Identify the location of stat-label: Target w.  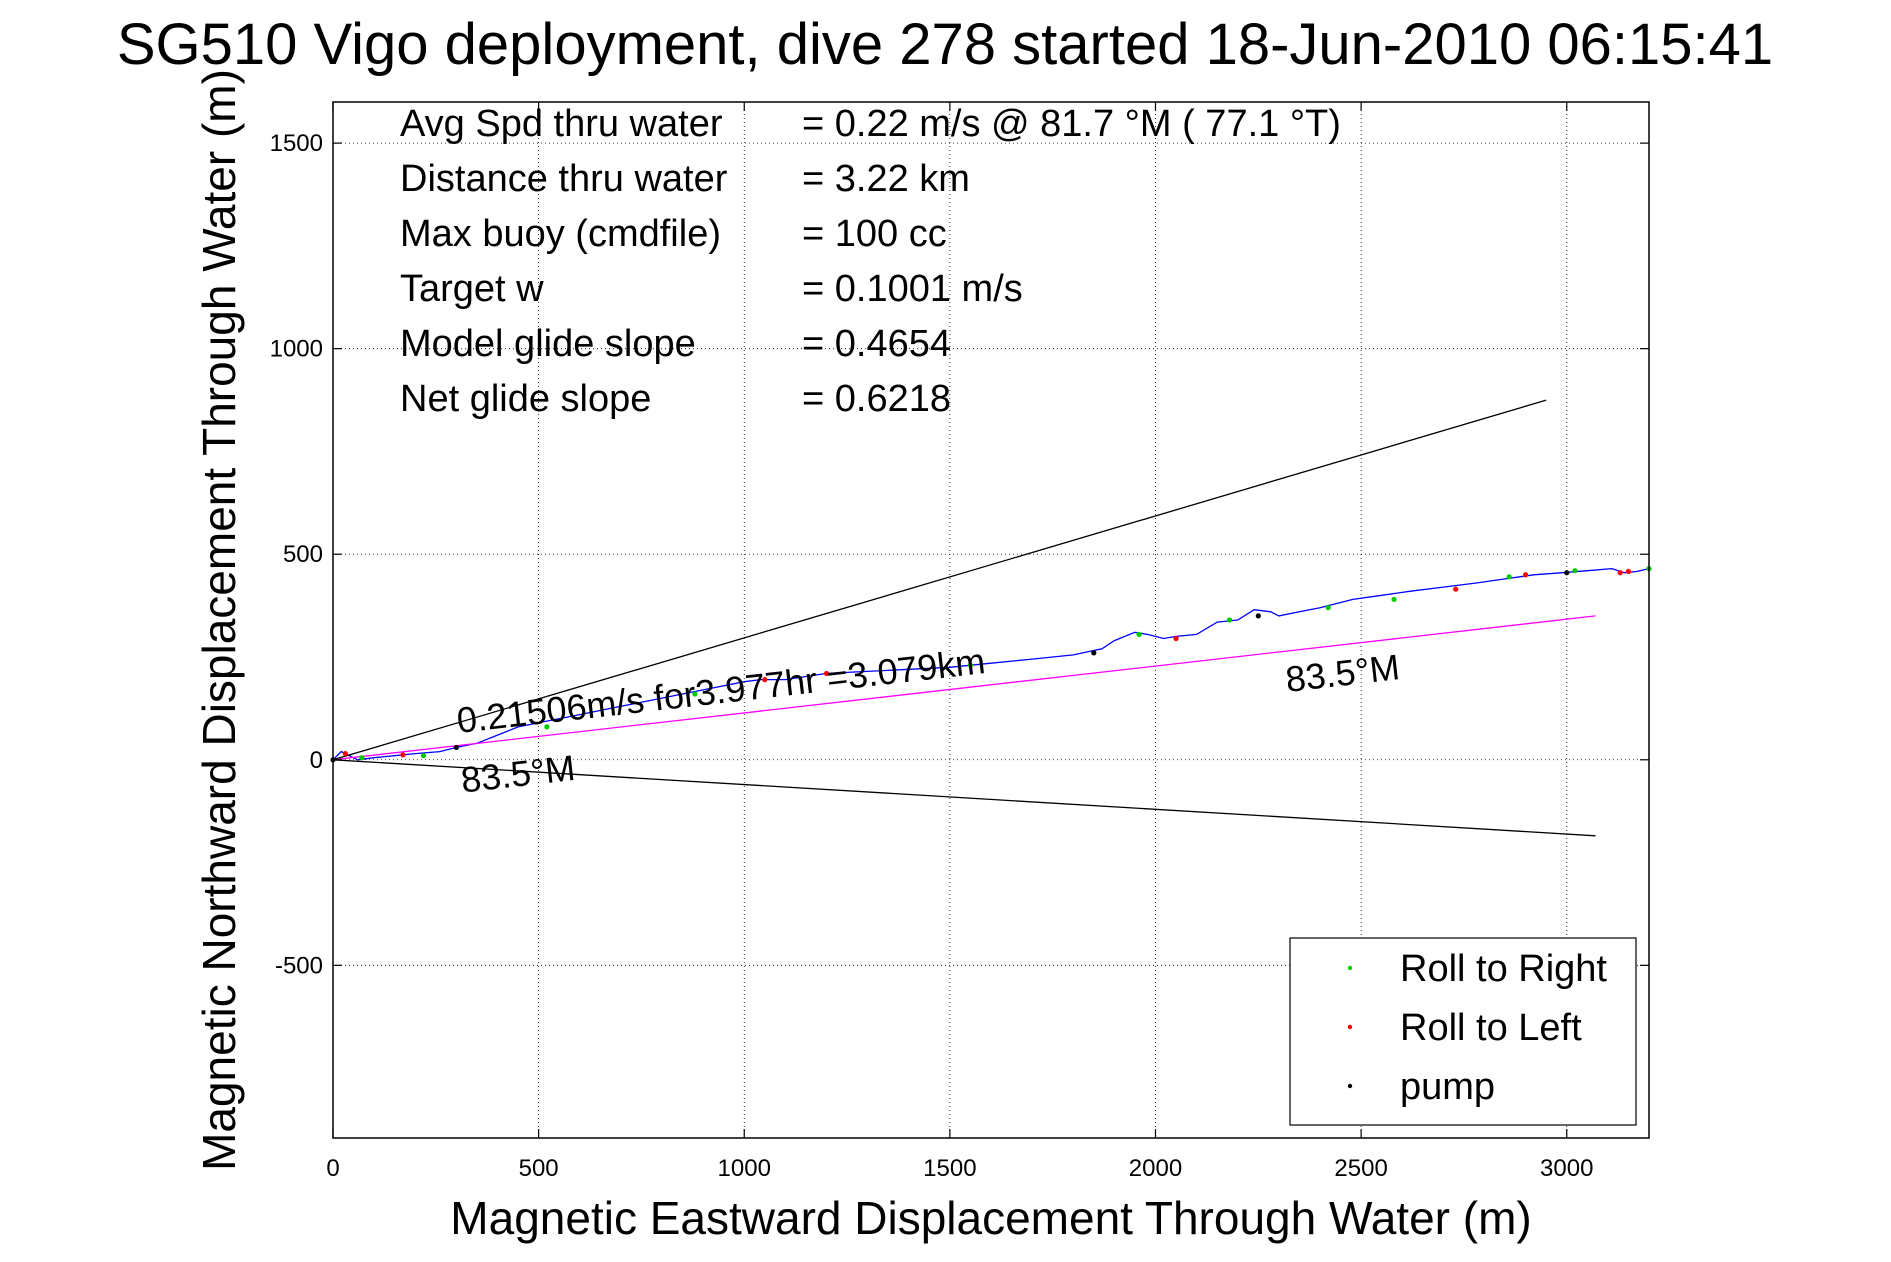
(472, 289).